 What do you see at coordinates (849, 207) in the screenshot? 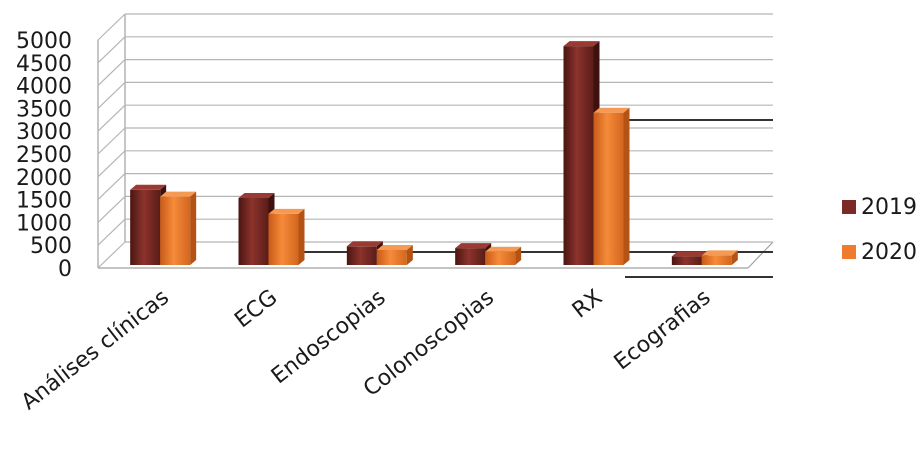
I see `legend-swatch-2019` at bounding box center [849, 207].